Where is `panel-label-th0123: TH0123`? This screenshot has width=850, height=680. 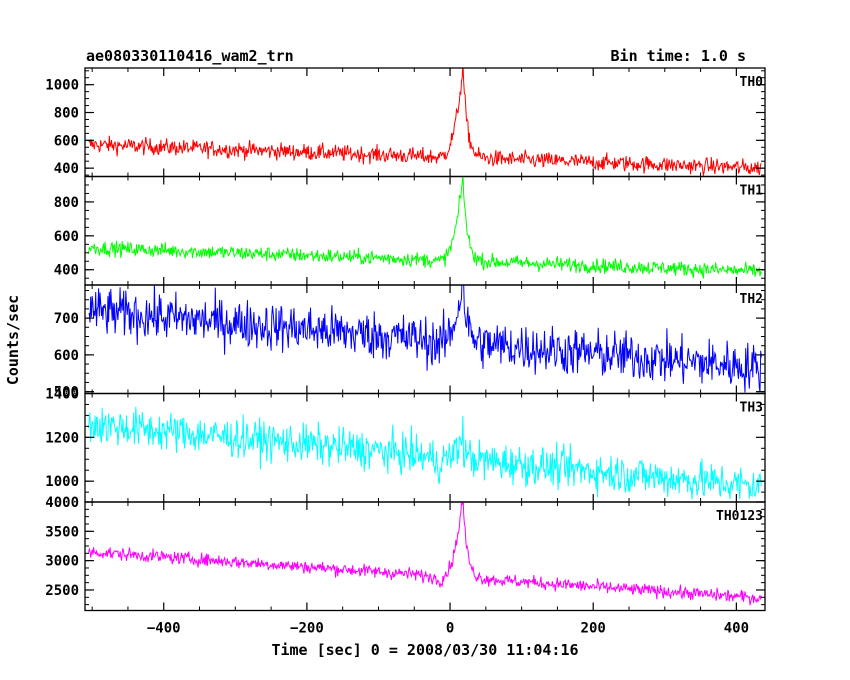
panel-label-th0123: TH0123 is located at coordinates (739, 516).